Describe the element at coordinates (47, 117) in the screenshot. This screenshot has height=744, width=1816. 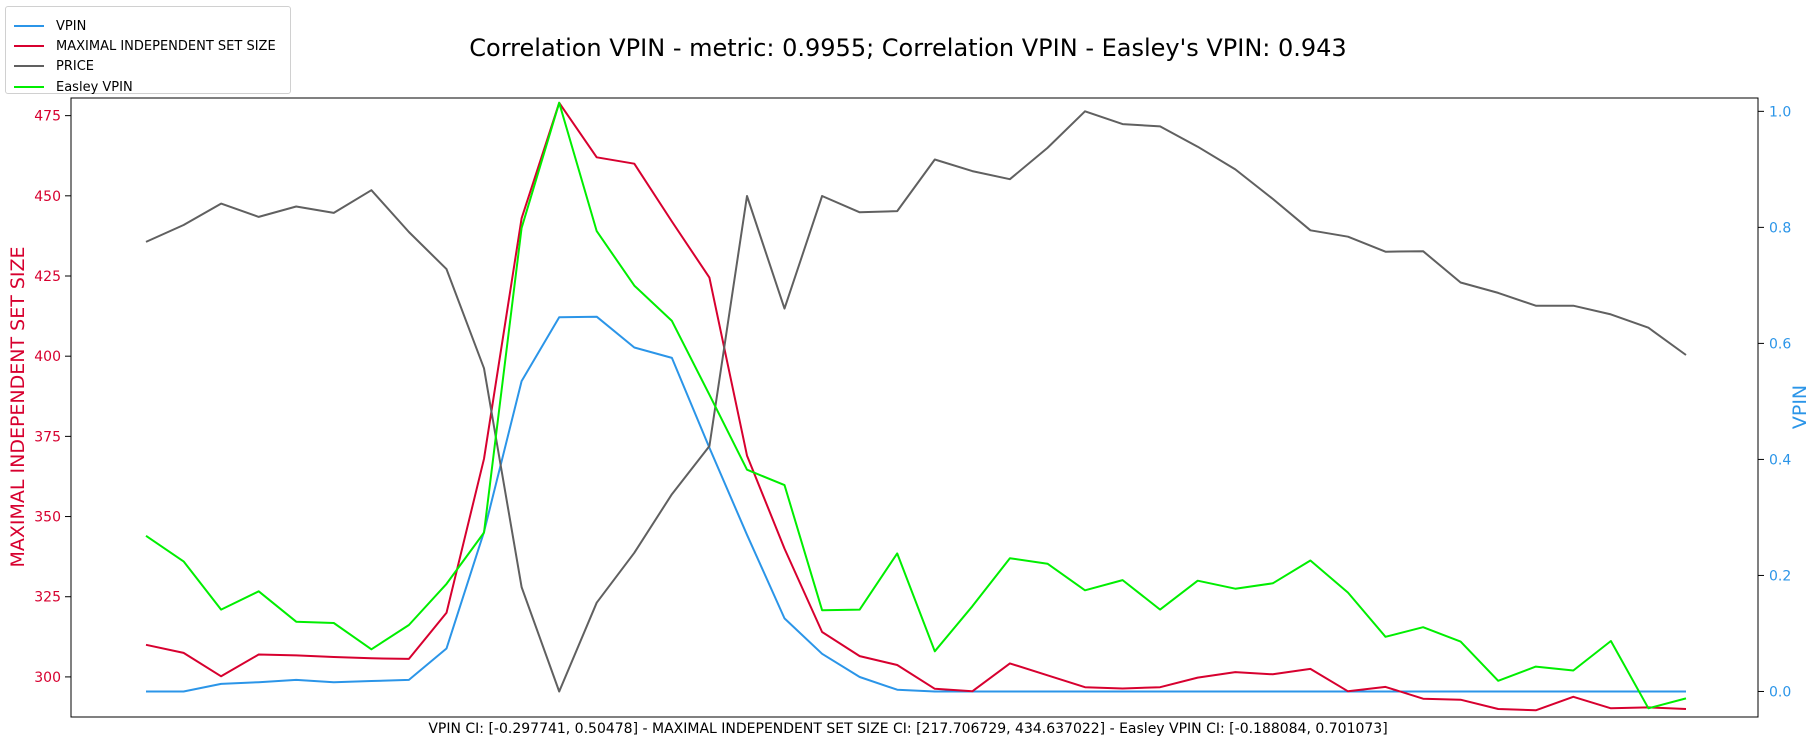
I see `left-axis-tick-label: 475` at that location.